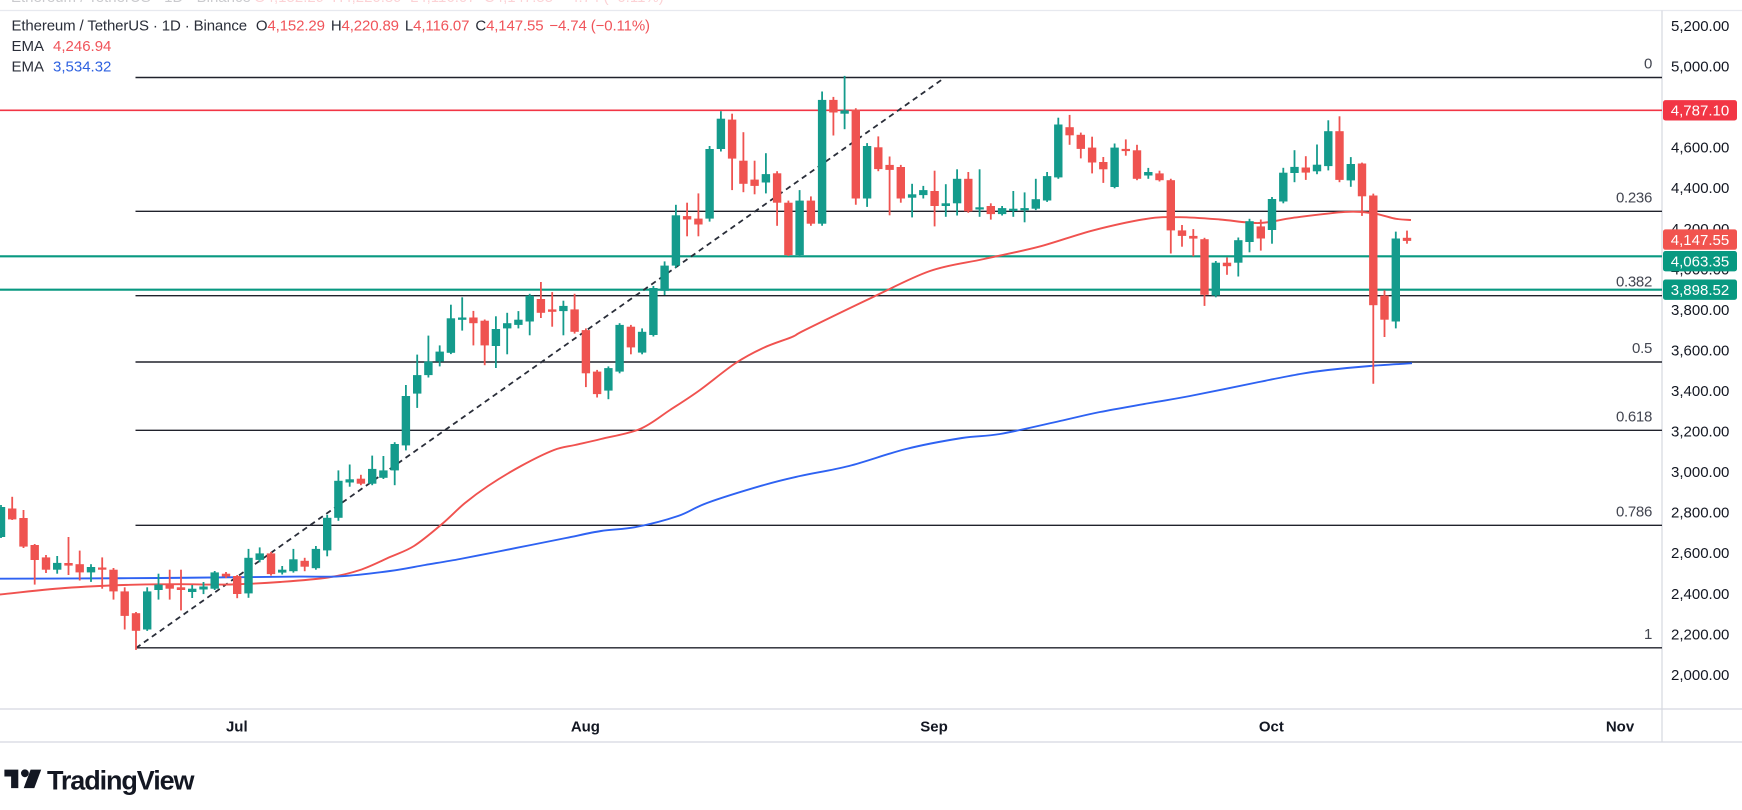 This screenshot has width=1742, height=810. I want to click on svg-text:Ethereum / TetherUS · 1D · Bin: Ethereum / TetherUS · 1D · Binance, so click(131, 3).